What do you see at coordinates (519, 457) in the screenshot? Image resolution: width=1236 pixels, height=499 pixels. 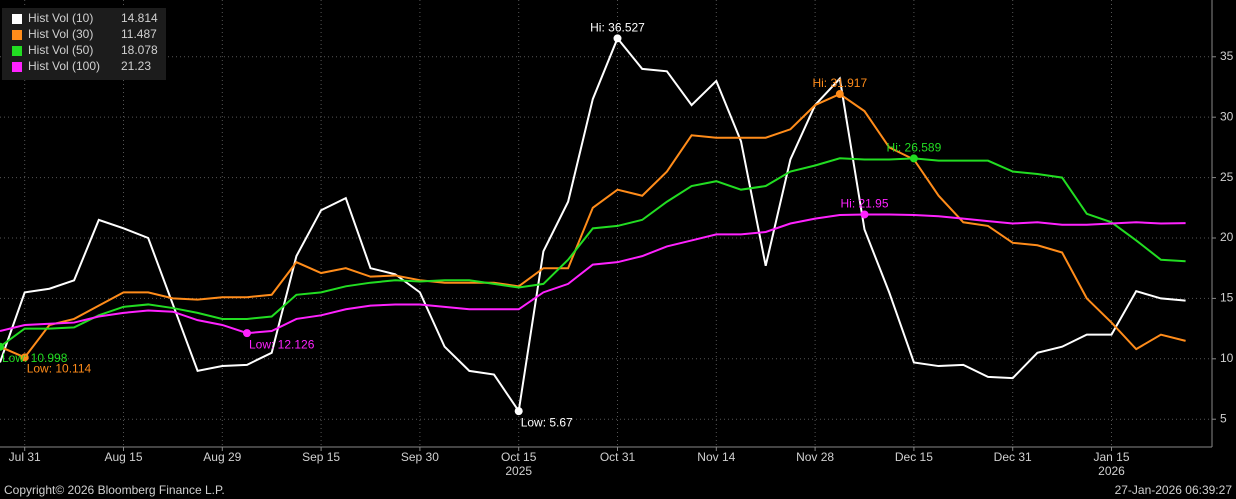 I see `x-tick-label: Oct 15` at bounding box center [519, 457].